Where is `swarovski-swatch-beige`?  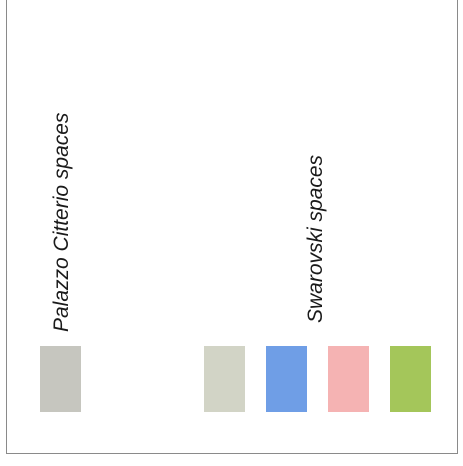
swarovski-swatch-beige is located at coordinates (224, 379).